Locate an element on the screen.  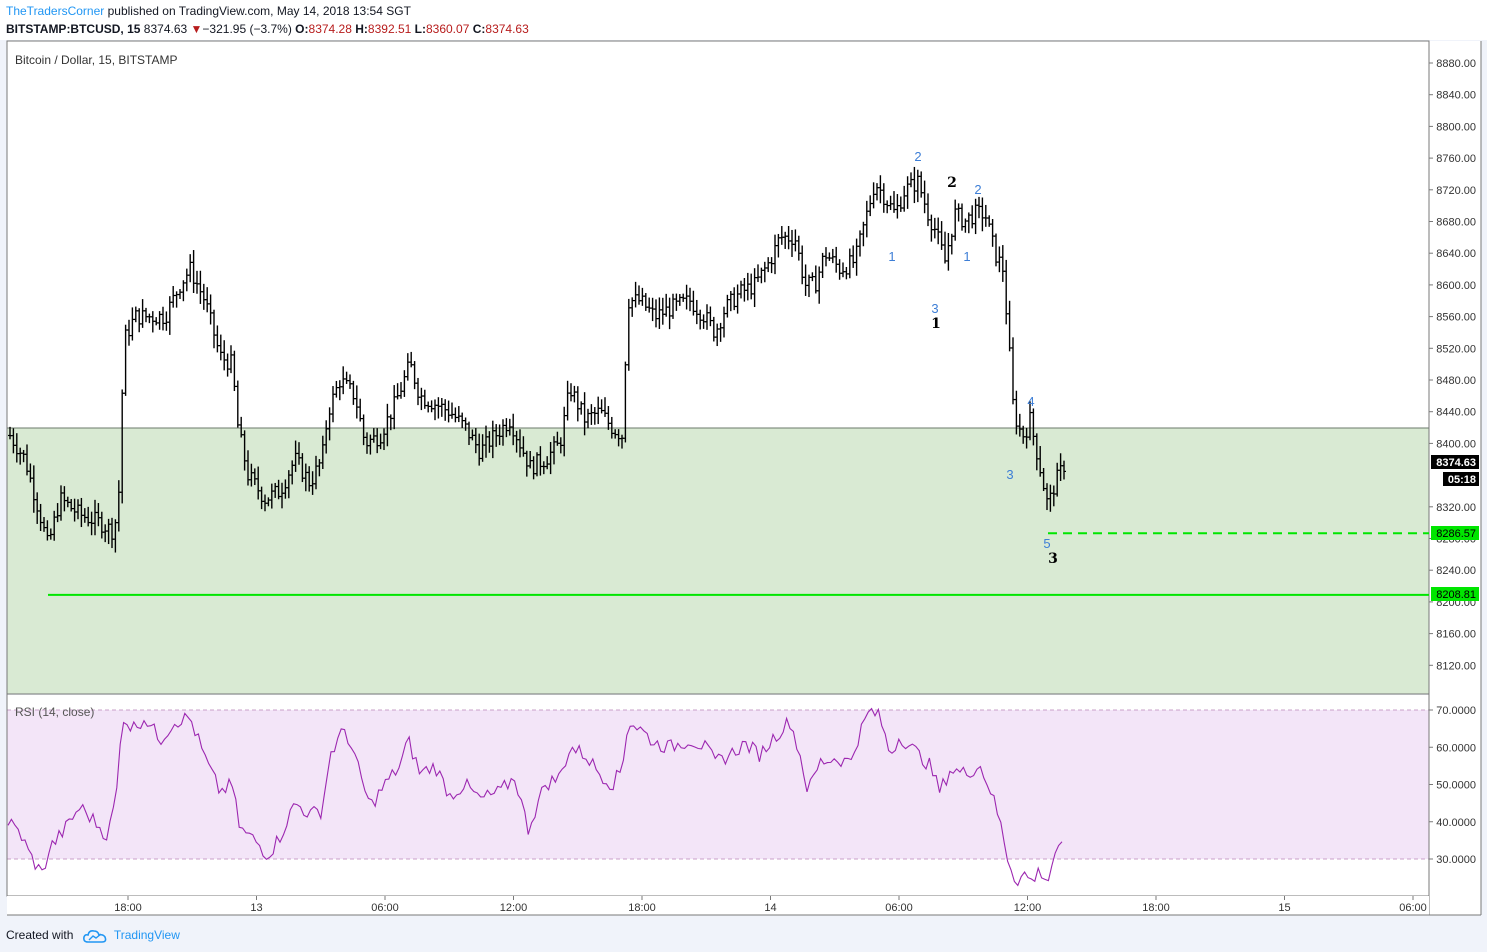
price-tick-label: 8440.00 is located at coordinates (1456, 413).